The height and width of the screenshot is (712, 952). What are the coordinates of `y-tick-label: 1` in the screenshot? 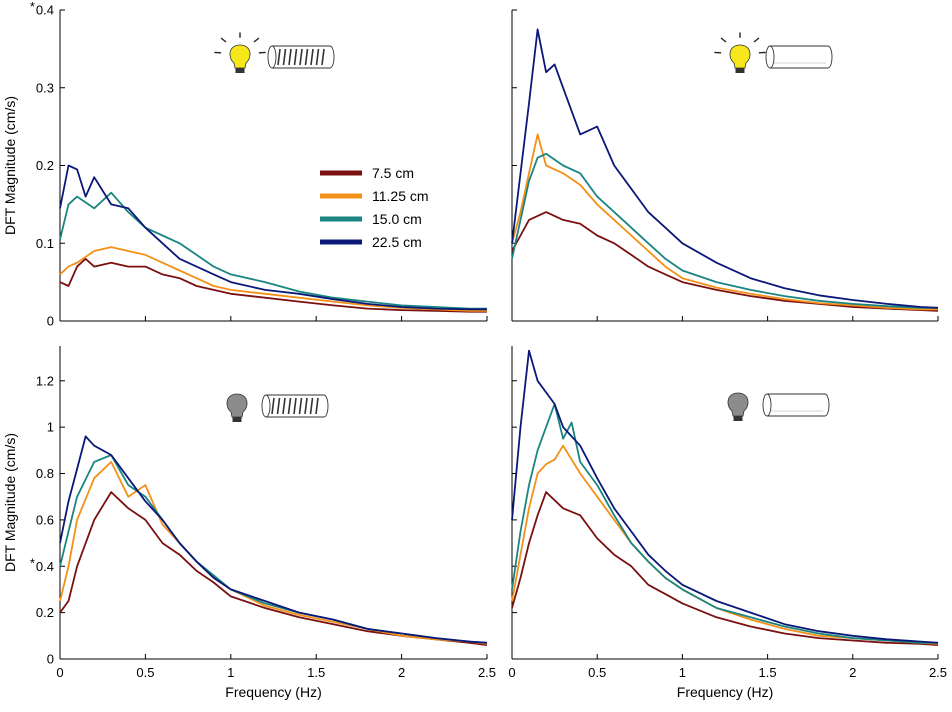 It's located at (50, 427).